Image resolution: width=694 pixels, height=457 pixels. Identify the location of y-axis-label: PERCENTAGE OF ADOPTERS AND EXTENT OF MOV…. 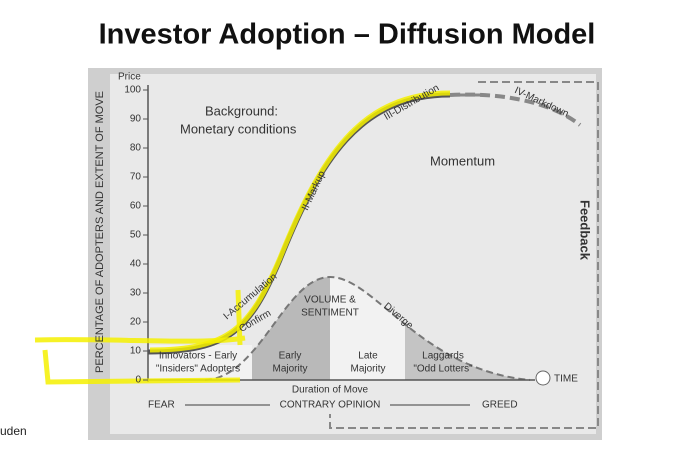
(100, 232).